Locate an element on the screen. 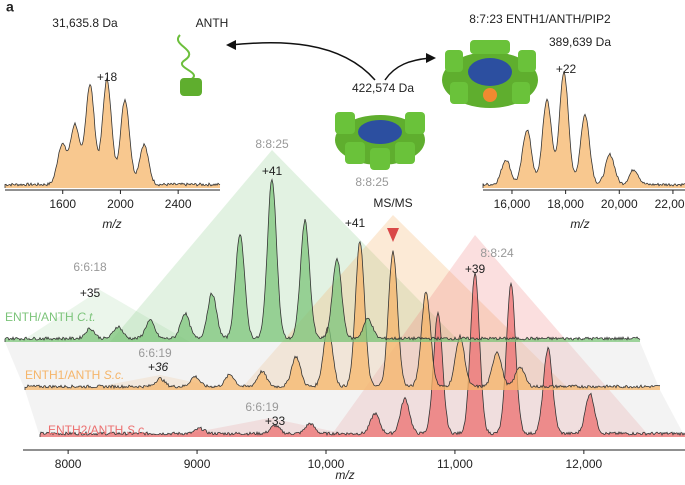  inset-mass: 389,639 Da is located at coordinates (580, 42).